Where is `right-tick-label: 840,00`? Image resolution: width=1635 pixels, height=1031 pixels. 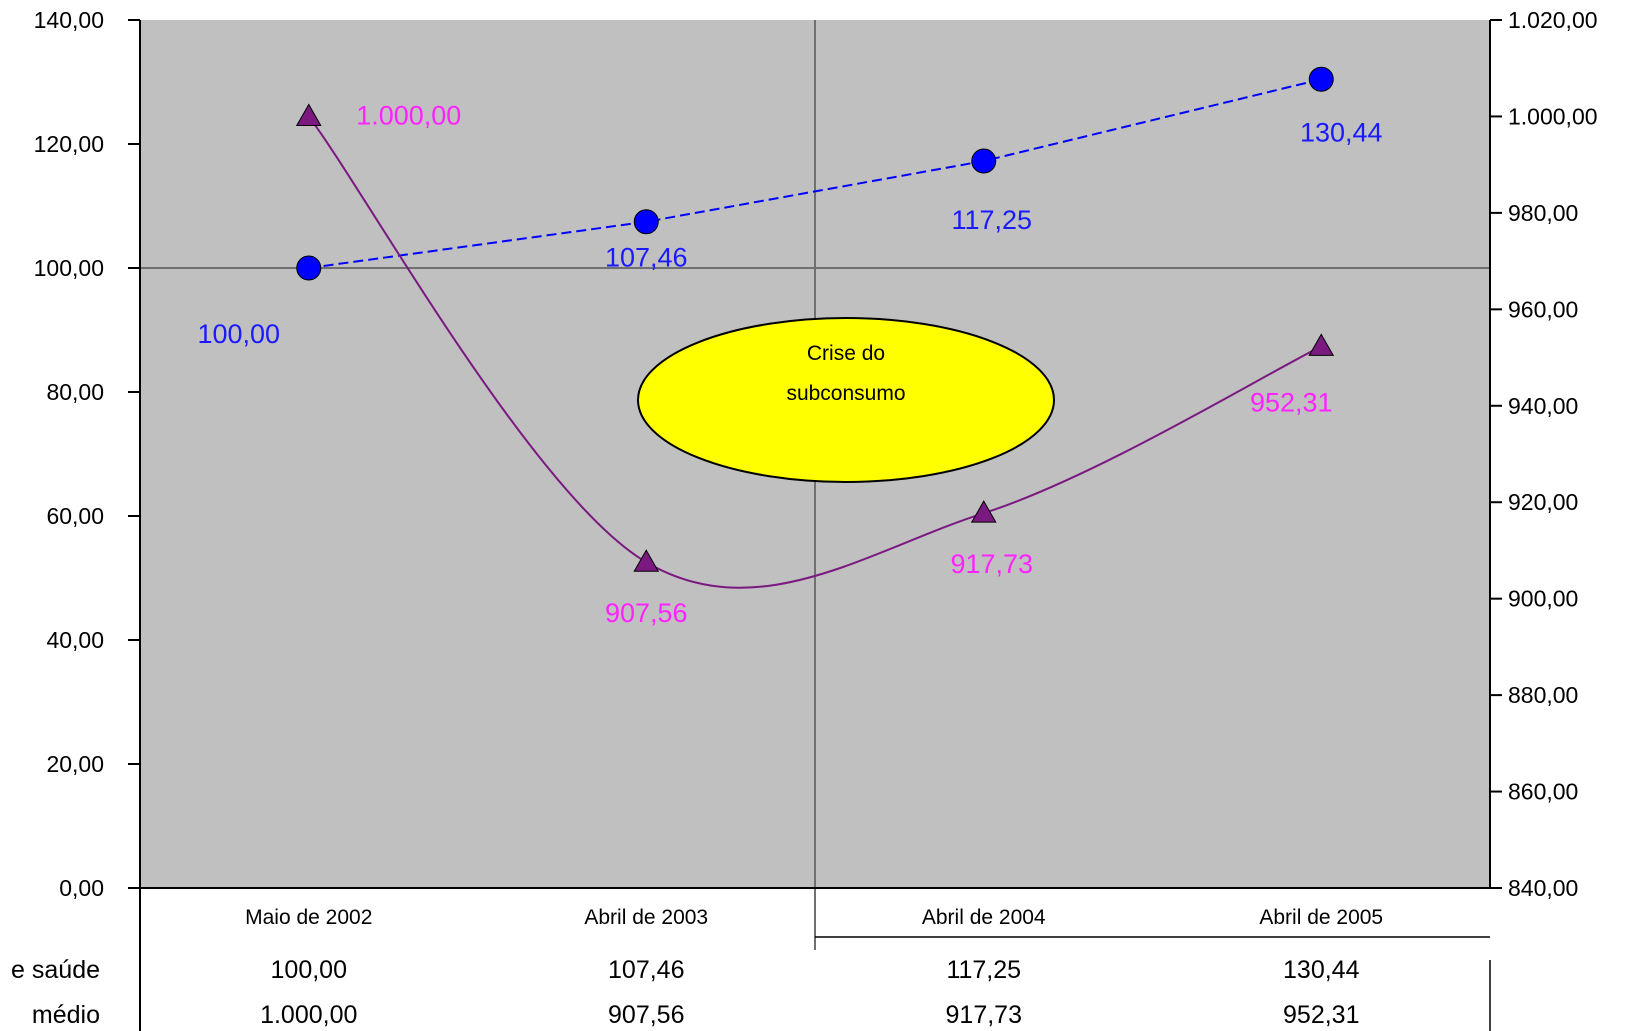
right-tick-label: 840,00 is located at coordinates (1543, 888).